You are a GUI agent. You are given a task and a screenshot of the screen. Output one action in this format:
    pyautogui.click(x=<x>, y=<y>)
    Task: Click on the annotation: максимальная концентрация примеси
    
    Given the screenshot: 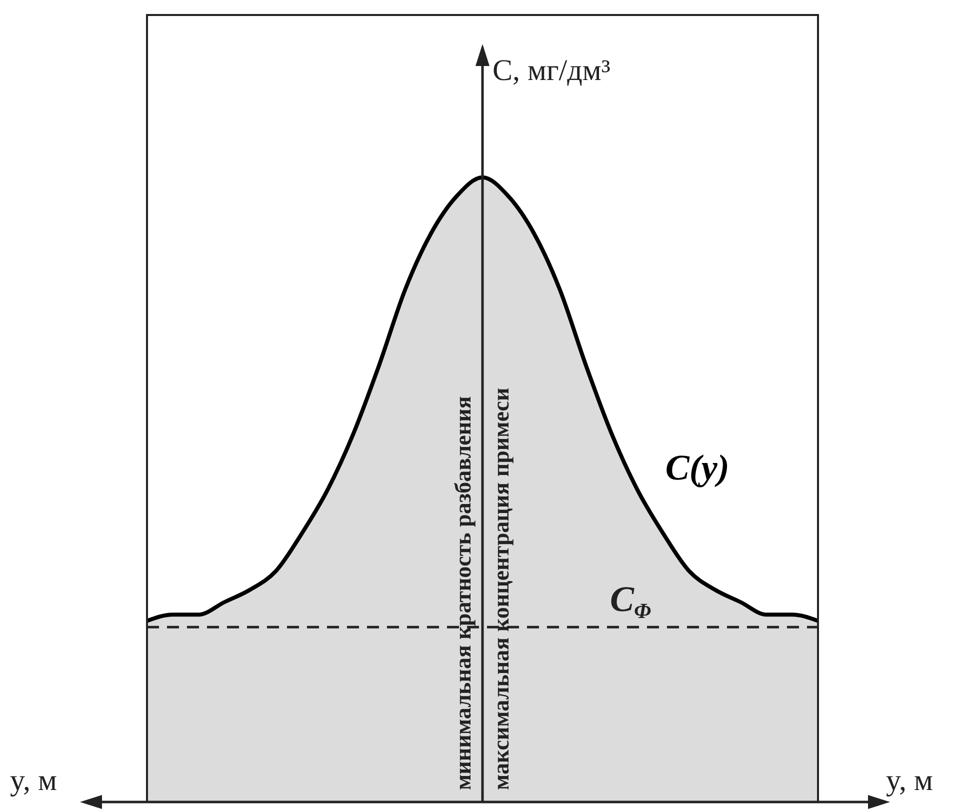 What is the action you would take?
    pyautogui.click(x=501, y=589)
    